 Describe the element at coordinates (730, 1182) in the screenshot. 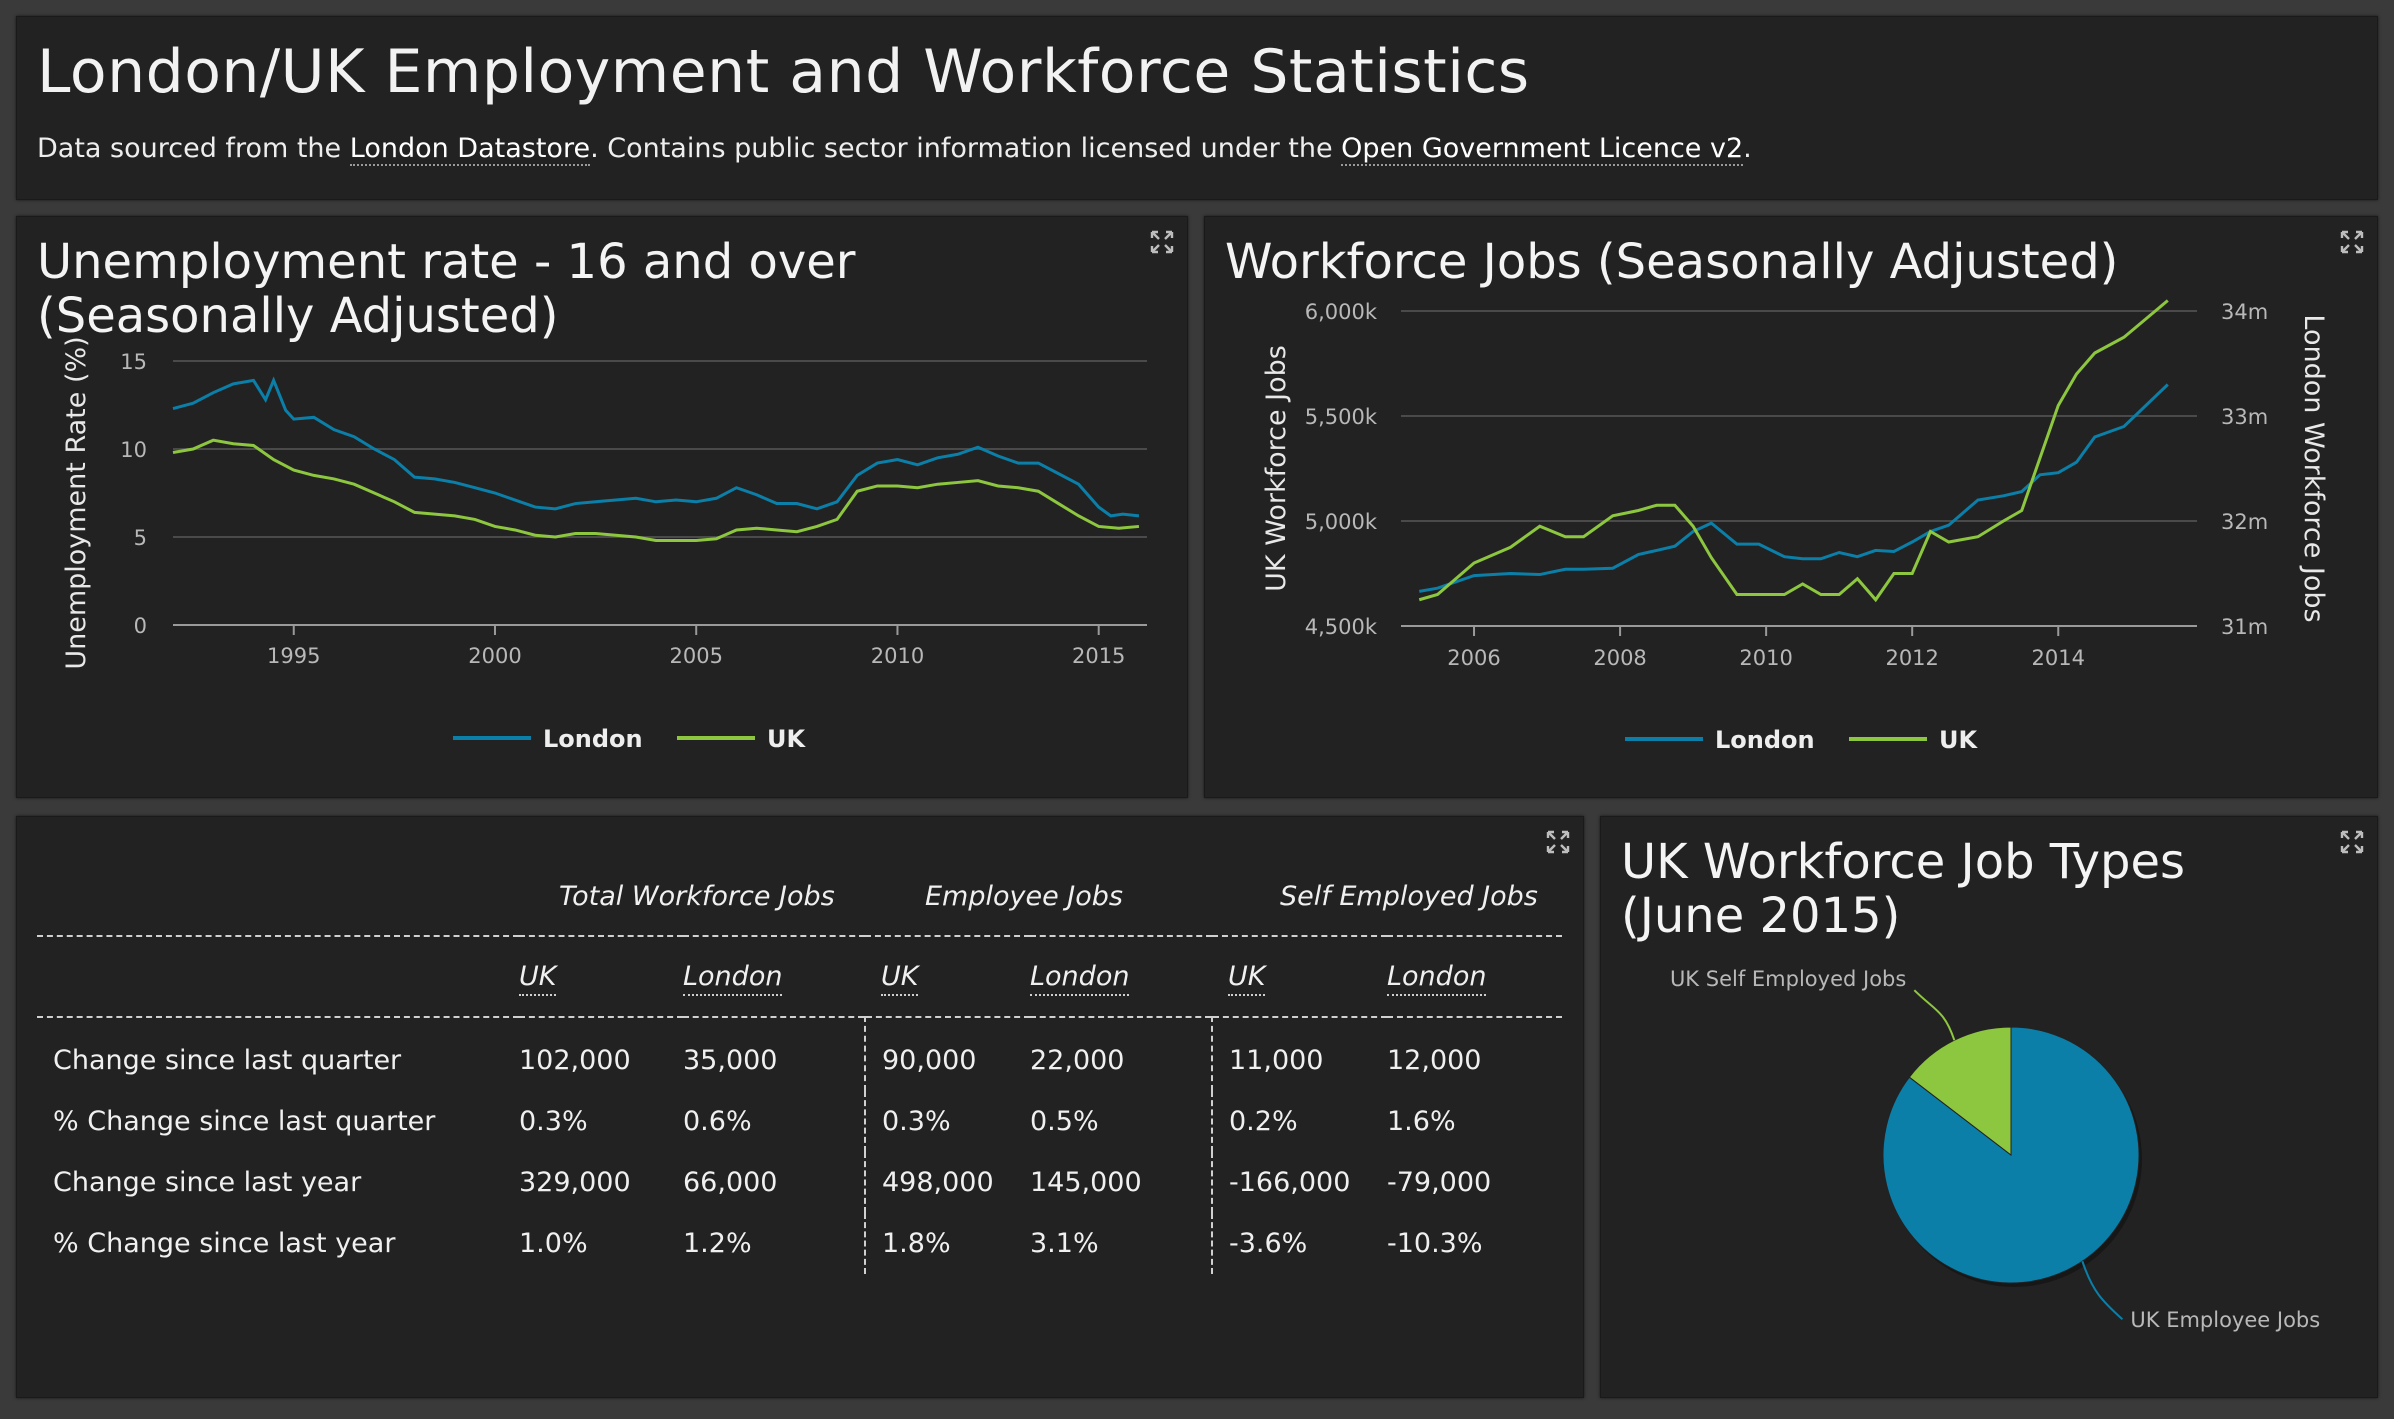

I see `table-cell: 66,000` at that location.